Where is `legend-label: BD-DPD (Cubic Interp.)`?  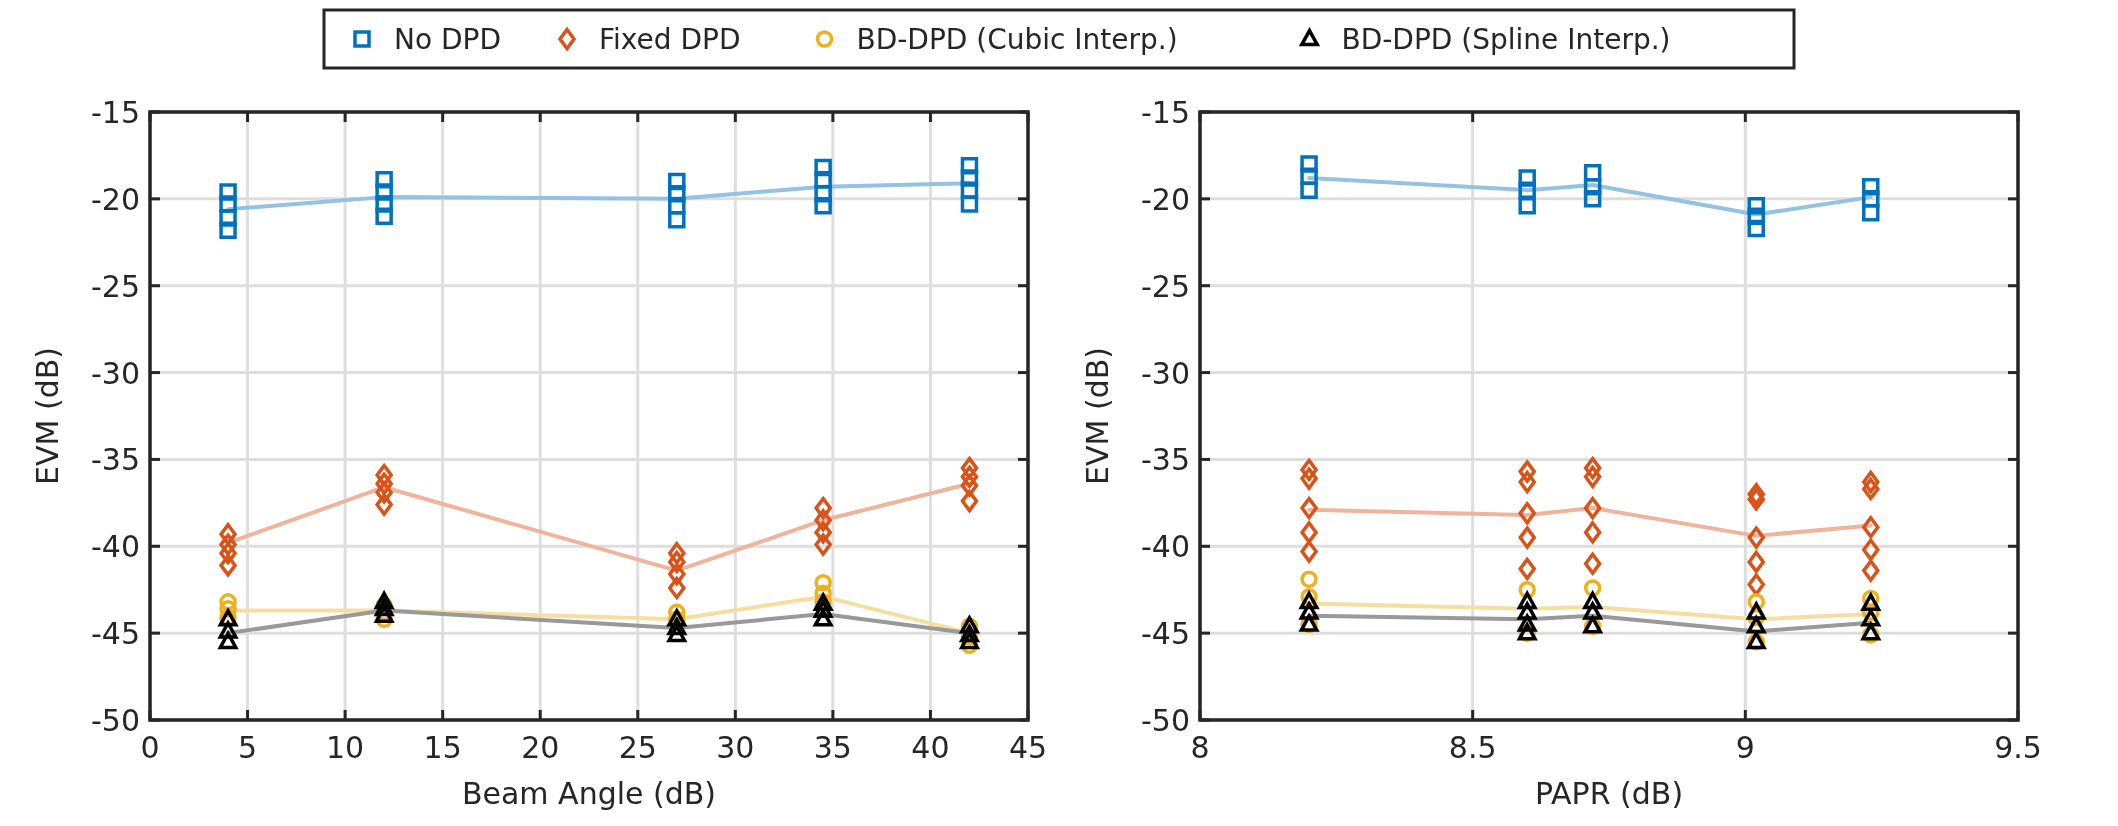
legend-label: BD-DPD (Cubic Interp.) is located at coordinates (1017, 39).